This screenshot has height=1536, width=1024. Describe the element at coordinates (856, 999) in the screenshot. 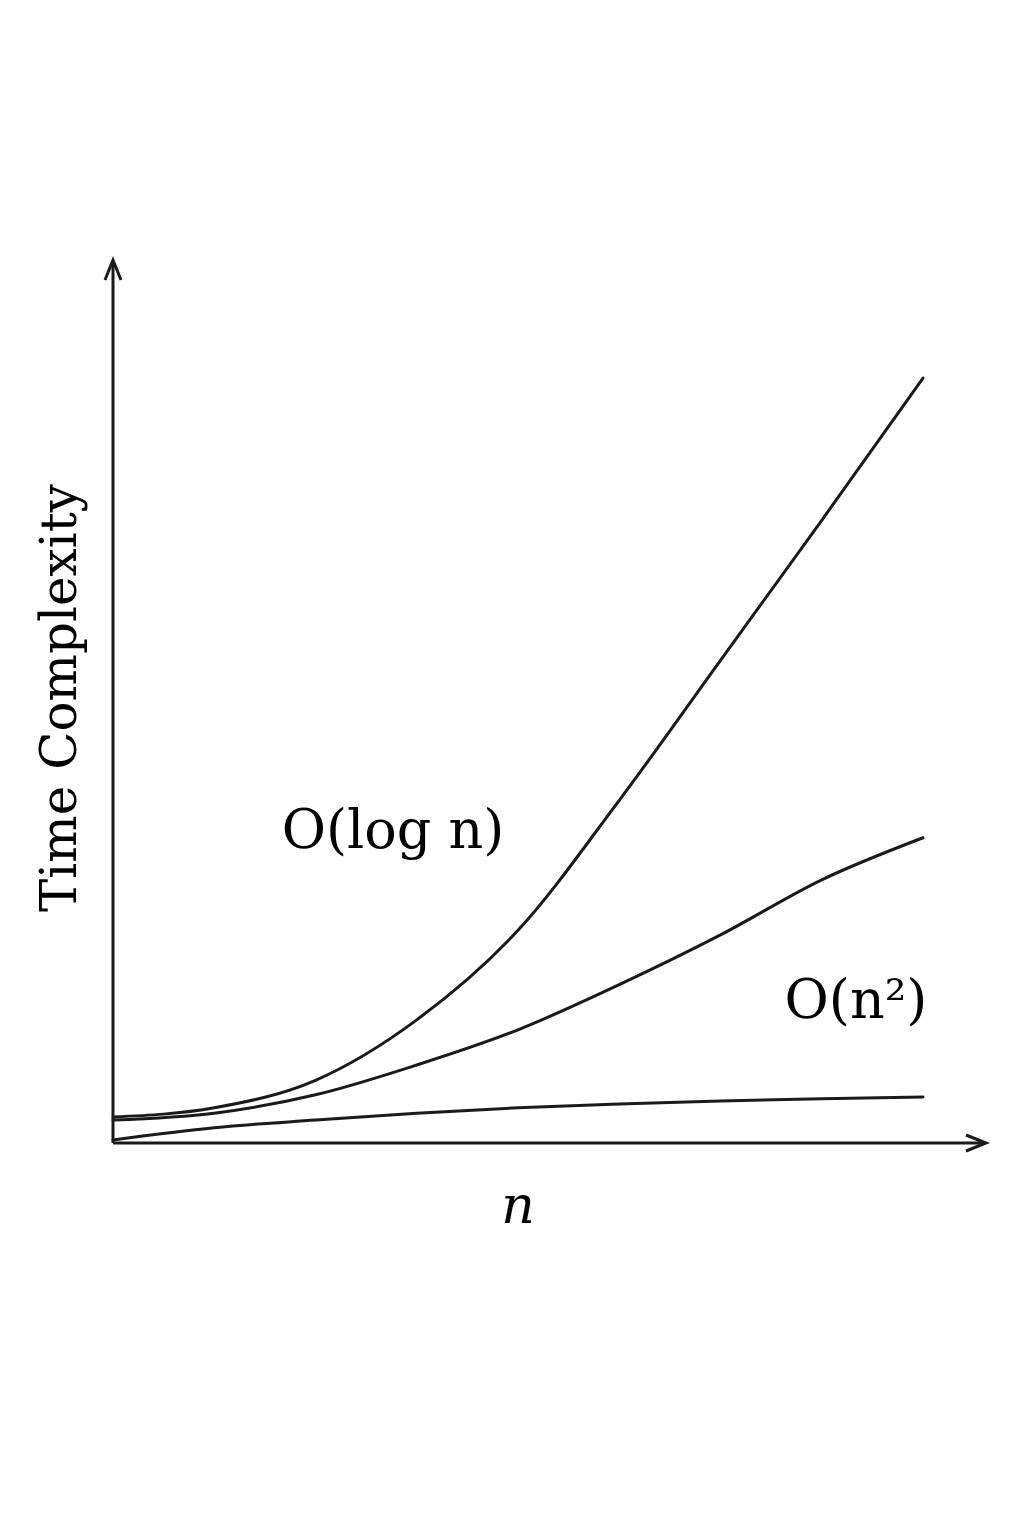

I see `annotation: O(n²)` at that location.